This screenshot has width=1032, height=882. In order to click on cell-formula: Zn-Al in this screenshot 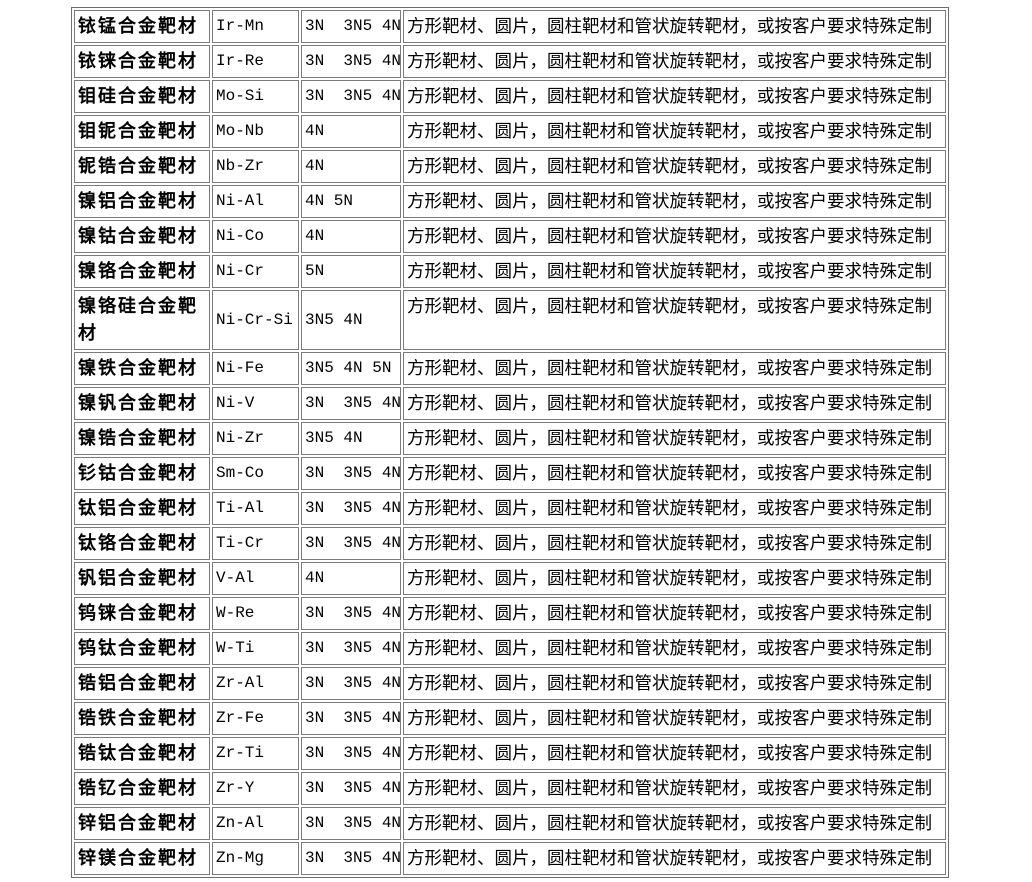, I will do `click(255, 823)`.